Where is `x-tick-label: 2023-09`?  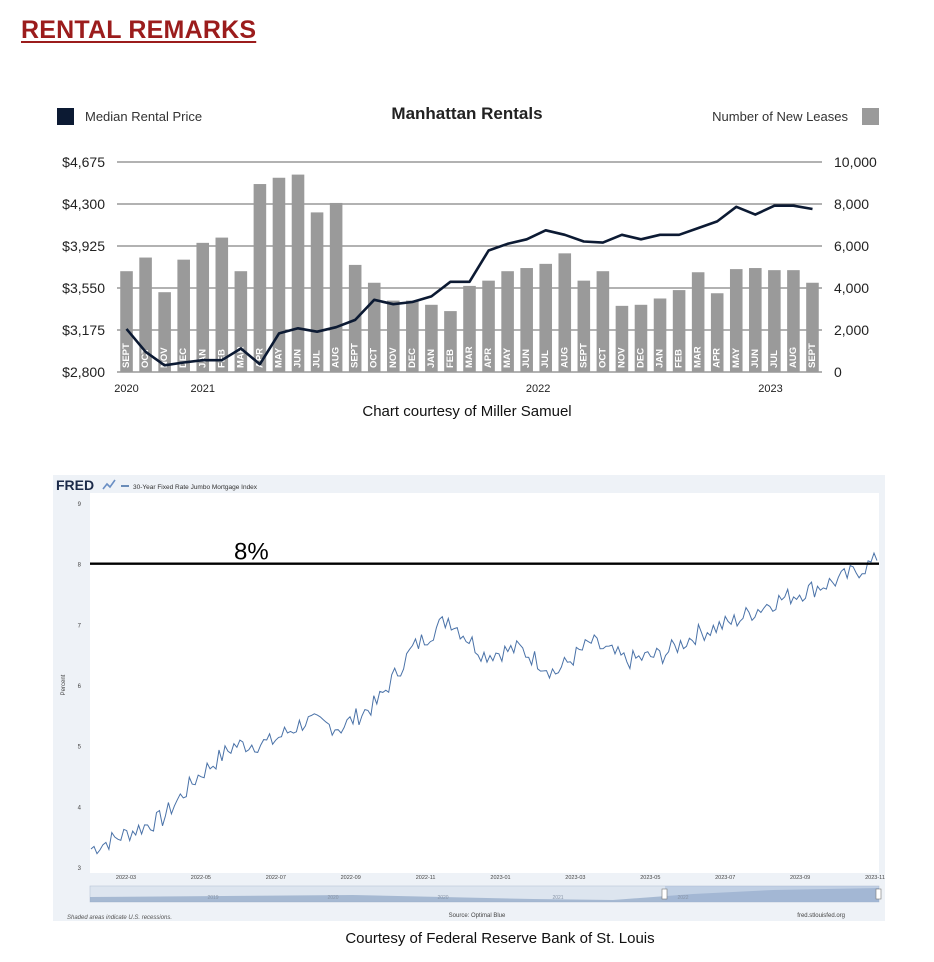
x-tick-label: 2023-09 is located at coordinates (800, 878).